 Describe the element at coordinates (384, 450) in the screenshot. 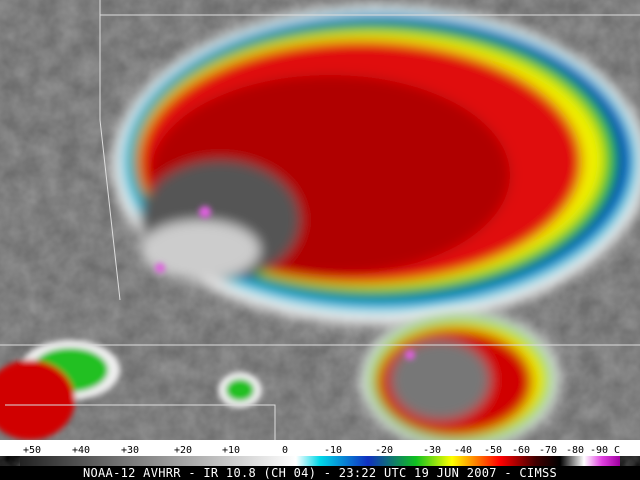

I see `scale-label: -20` at that location.